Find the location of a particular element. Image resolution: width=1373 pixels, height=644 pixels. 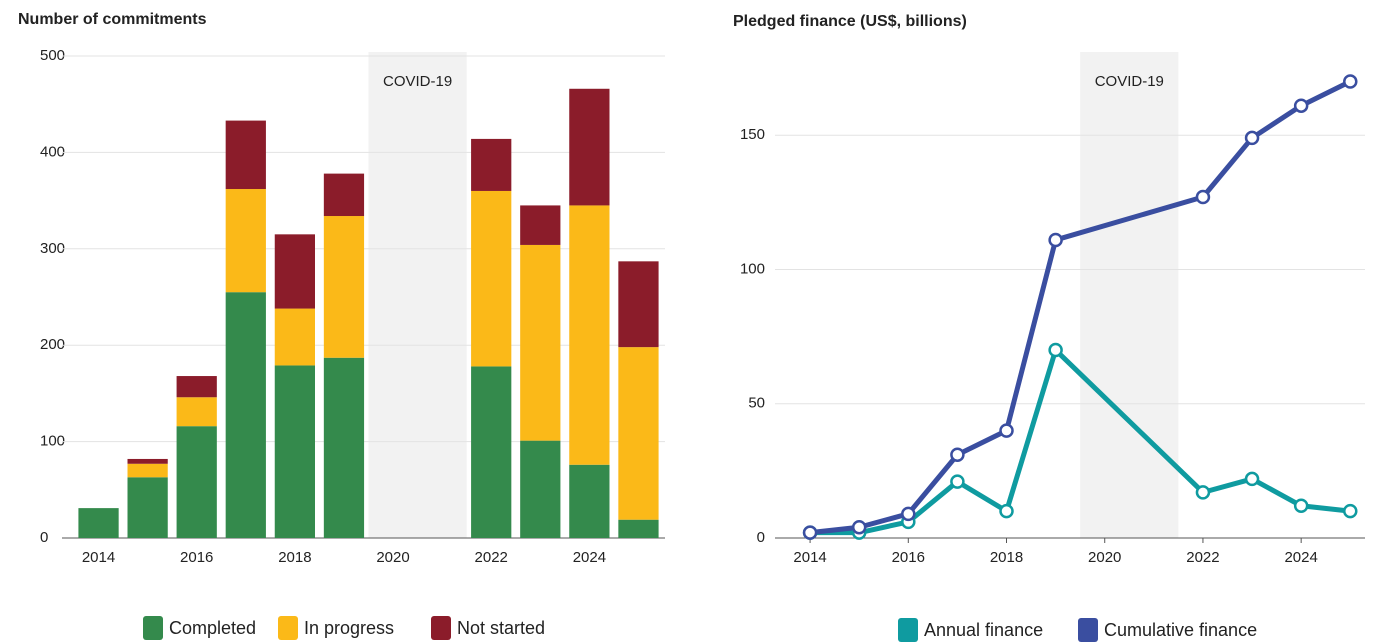

chart-title: Number of commitments is located at coordinates (112, 19).